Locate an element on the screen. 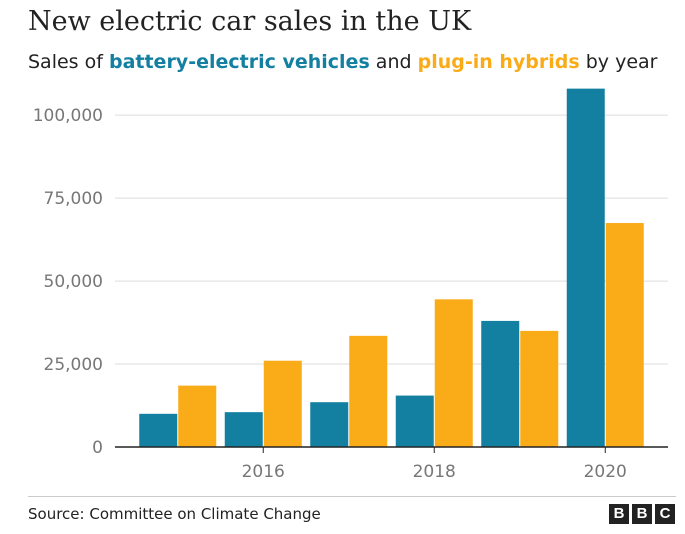 Image resolution: width=685 pixels, height=534 pixels. footer-divider is located at coordinates (352, 496).